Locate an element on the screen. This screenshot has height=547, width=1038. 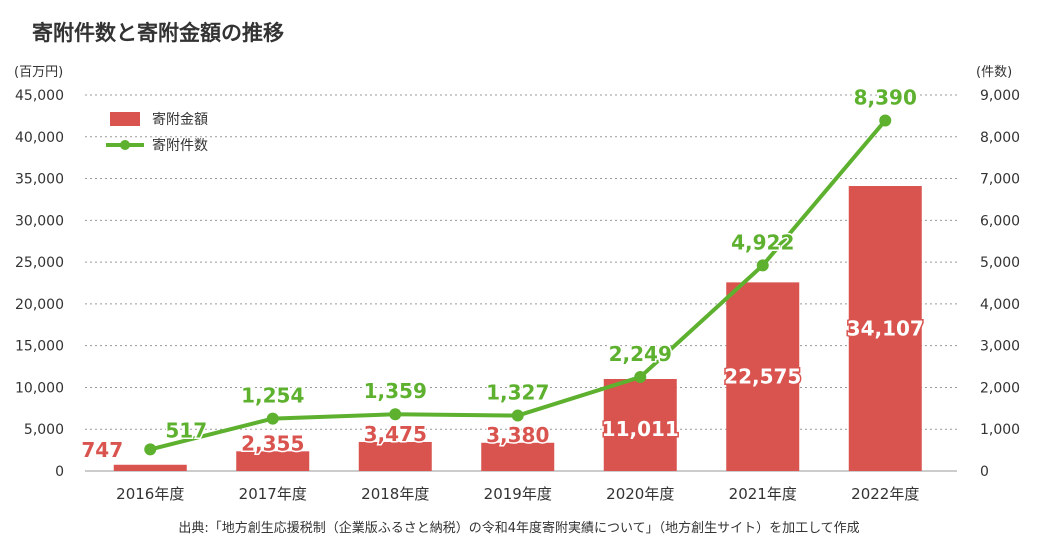
left-tick-label: 15,000 is located at coordinates (39, 347).